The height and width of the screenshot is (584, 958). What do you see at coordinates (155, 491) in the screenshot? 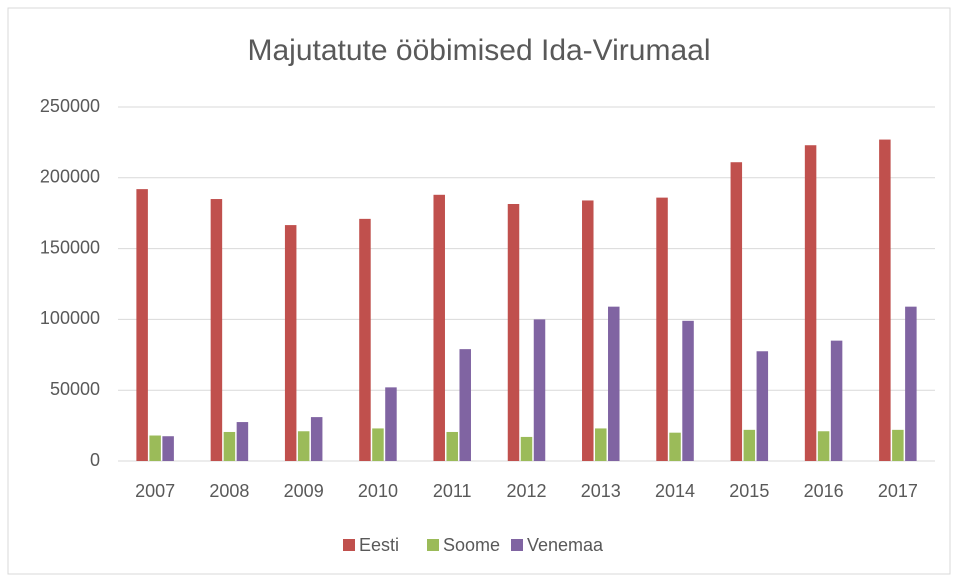
I see `x-tick-label: 2007` at bounding box center [155, 491].